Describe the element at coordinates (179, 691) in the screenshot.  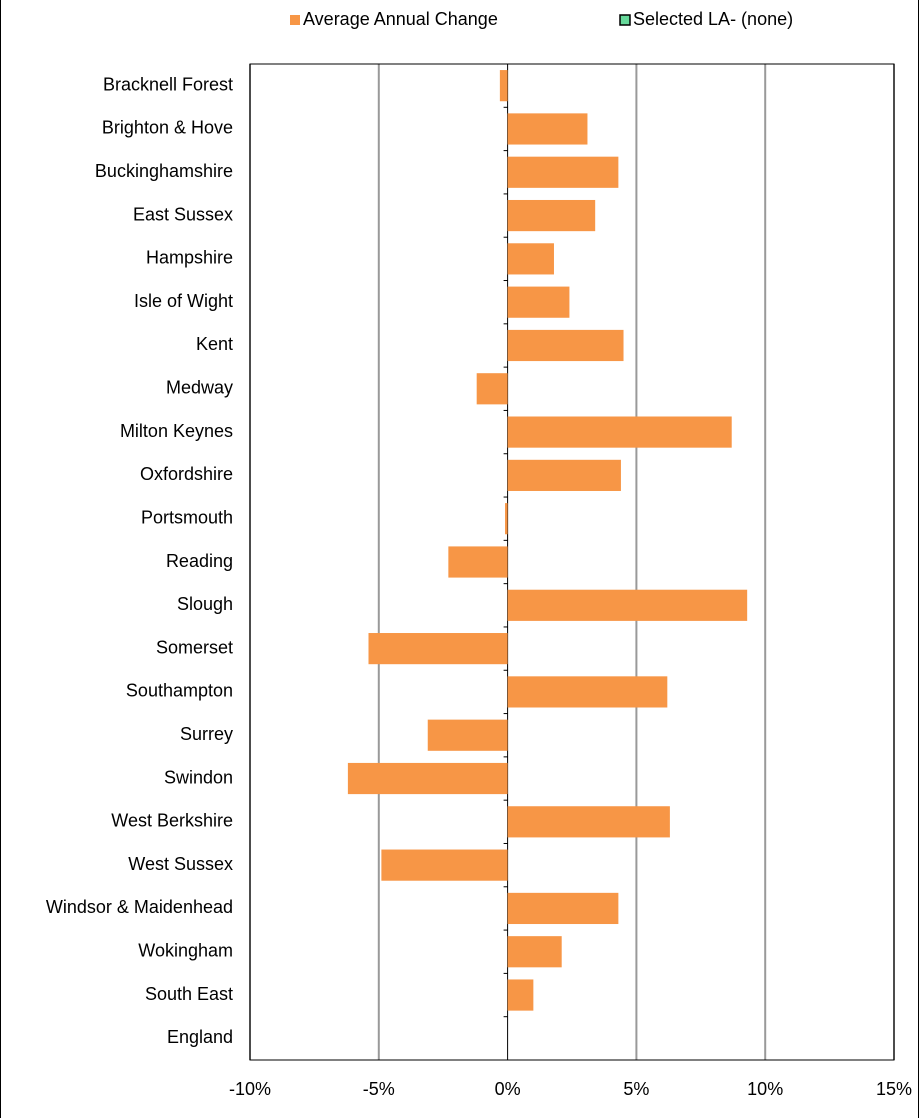
I see `y-tick-label: Southampton` at that location.